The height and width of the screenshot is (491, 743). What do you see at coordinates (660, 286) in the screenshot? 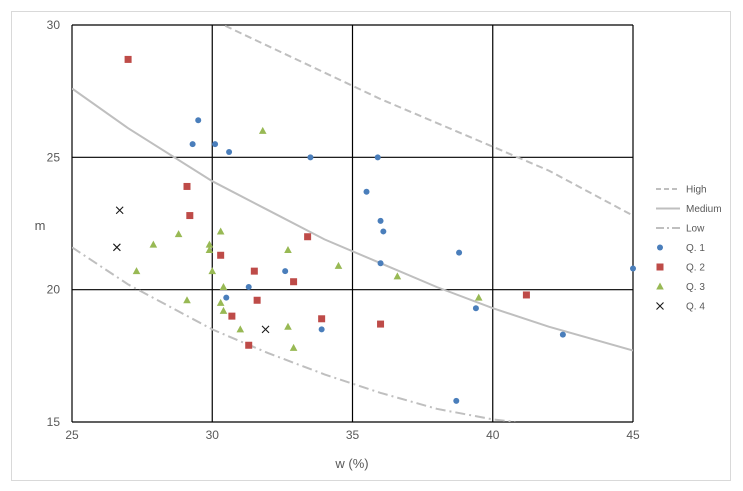
I see `legend-marker-q3` at bounding box center [660, 286].